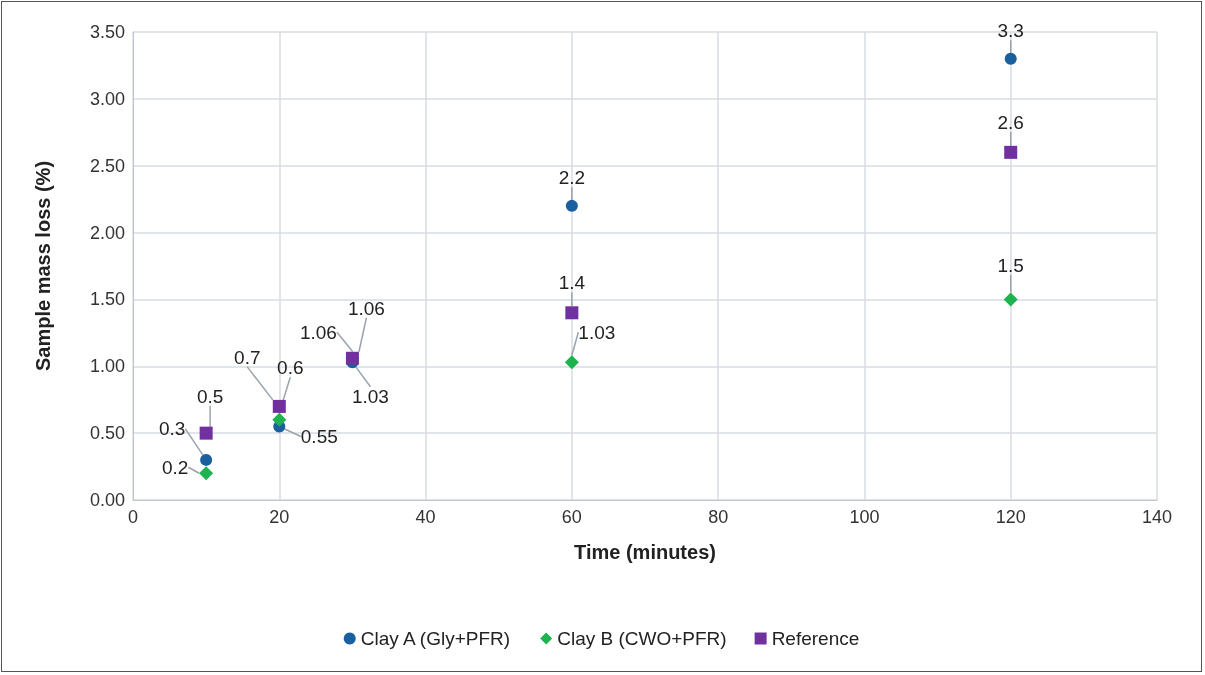 The height and width of the screenshot is (675, 1205). Describe the element at coordinates (107, 299) in the screenshot. I see `y-tick-label: 1.50` at that location.